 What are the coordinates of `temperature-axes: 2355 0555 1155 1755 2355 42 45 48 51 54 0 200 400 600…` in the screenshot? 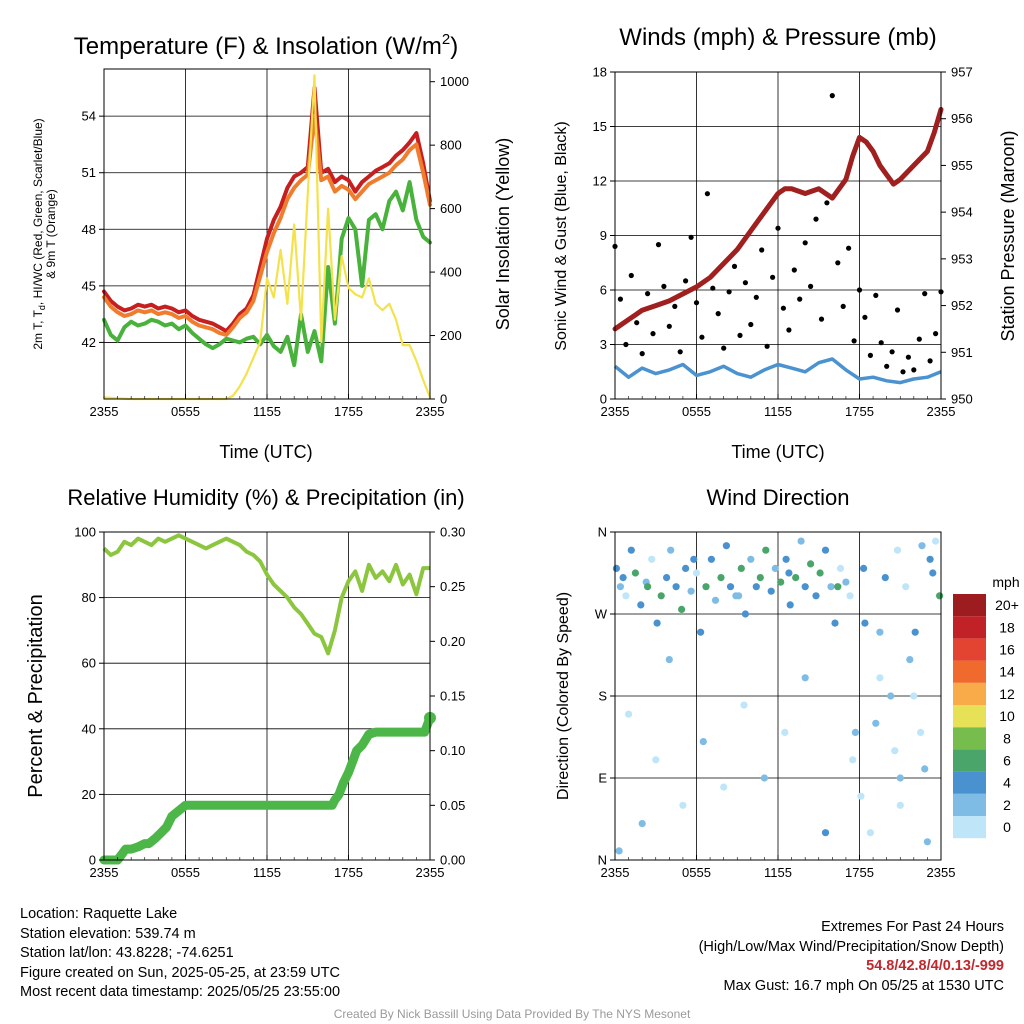 It's located at (275, 246).